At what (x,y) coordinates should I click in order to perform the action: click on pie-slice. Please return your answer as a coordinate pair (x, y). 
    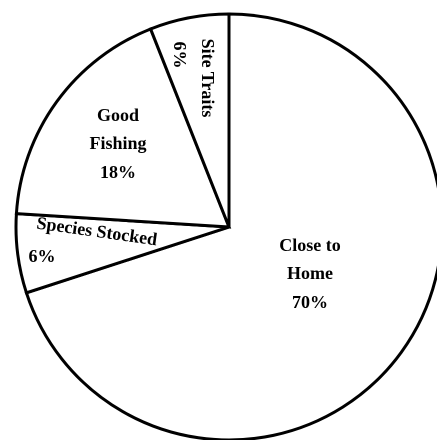
    Looking at the image, I should click on (189, 120).